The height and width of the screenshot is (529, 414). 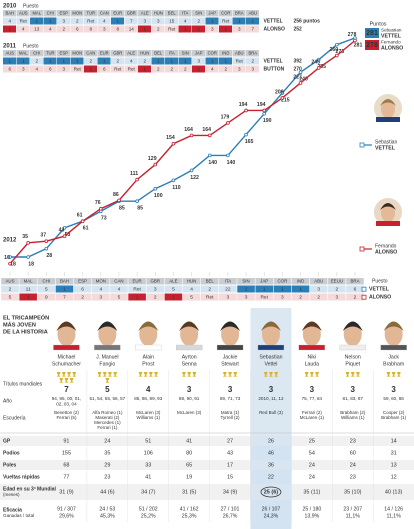 I want to click on results-label: Puesto, so click(x=380, y=281).